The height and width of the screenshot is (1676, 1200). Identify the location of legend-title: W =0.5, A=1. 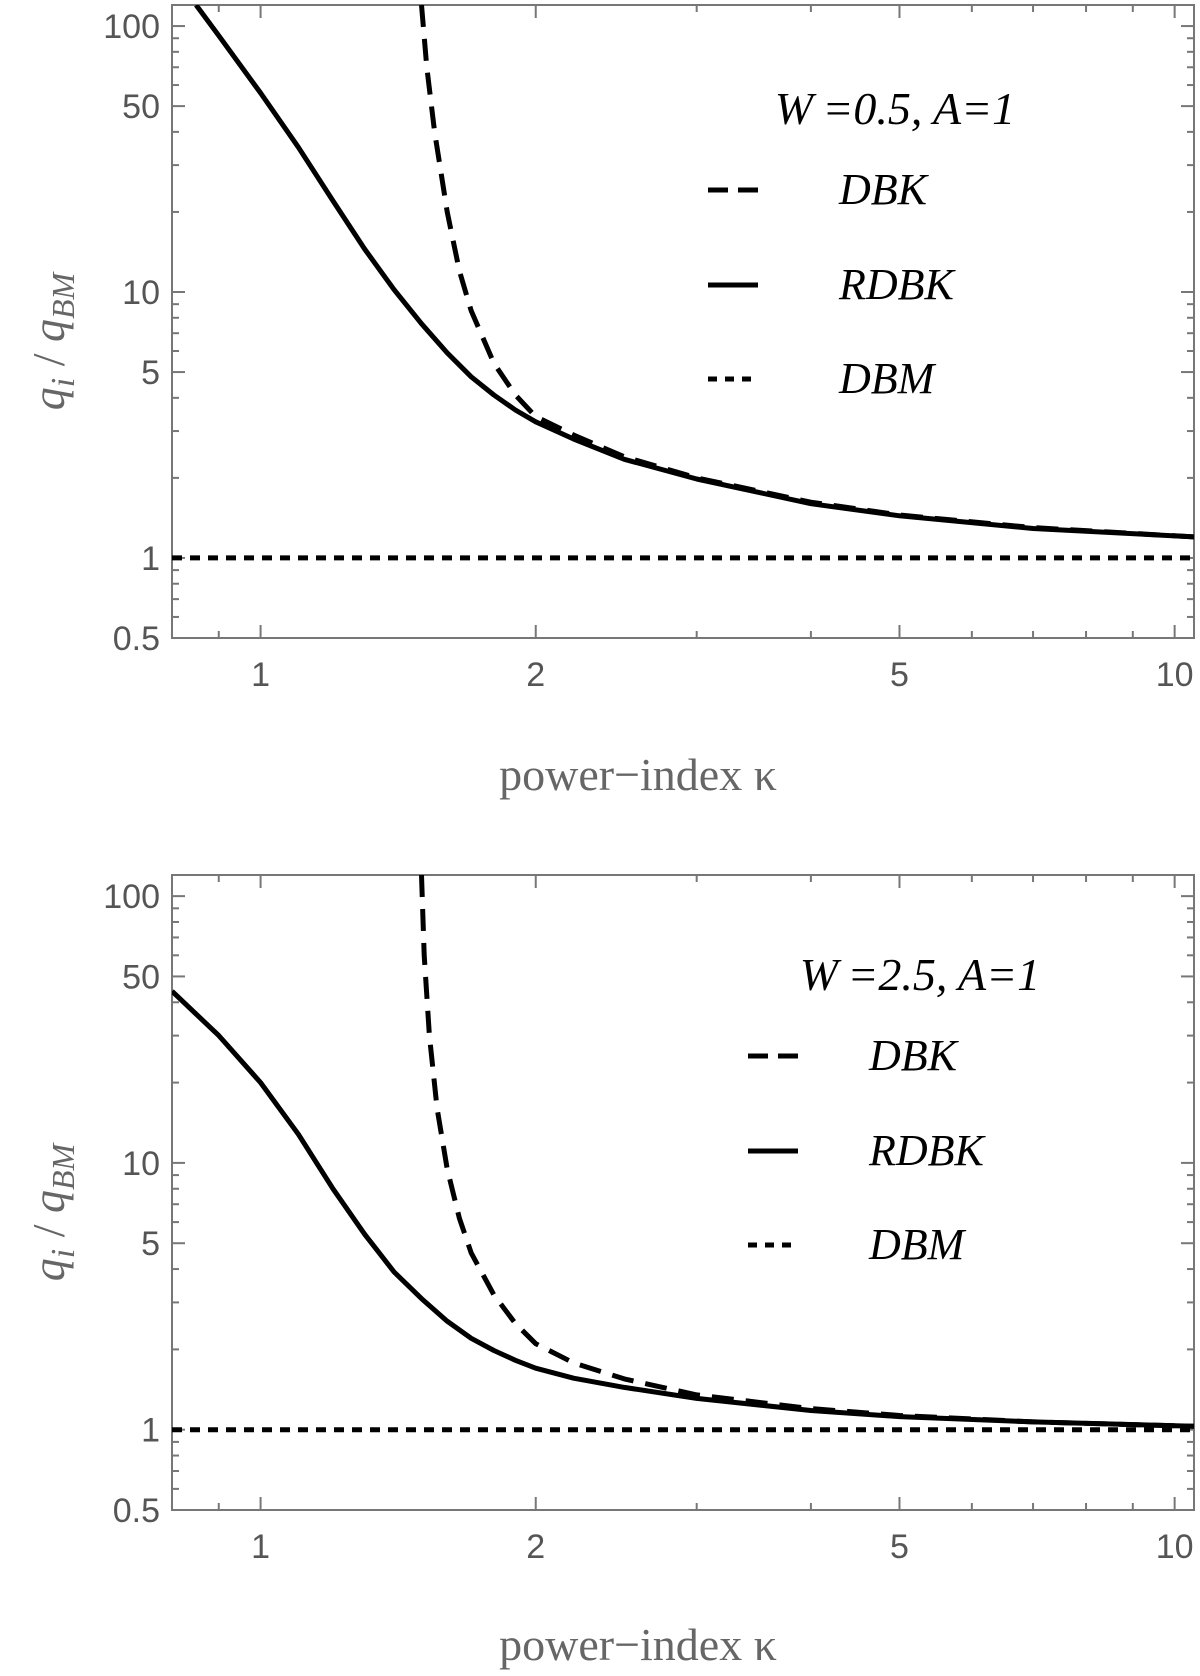
(895, 108).